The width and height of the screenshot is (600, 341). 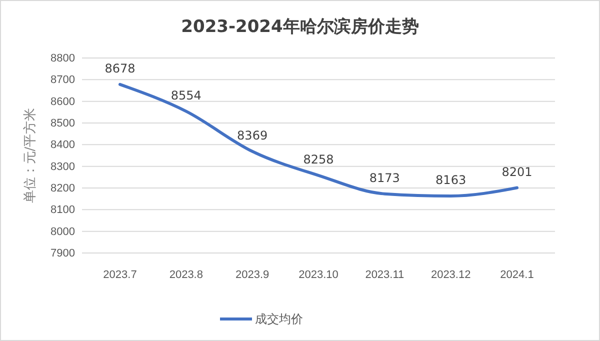 What do you see at coordinates (300, 27) in the screenshot?
I see `chart-title: 2023-2024年哈尔滨房价走势` at bounding box center [300, 27].